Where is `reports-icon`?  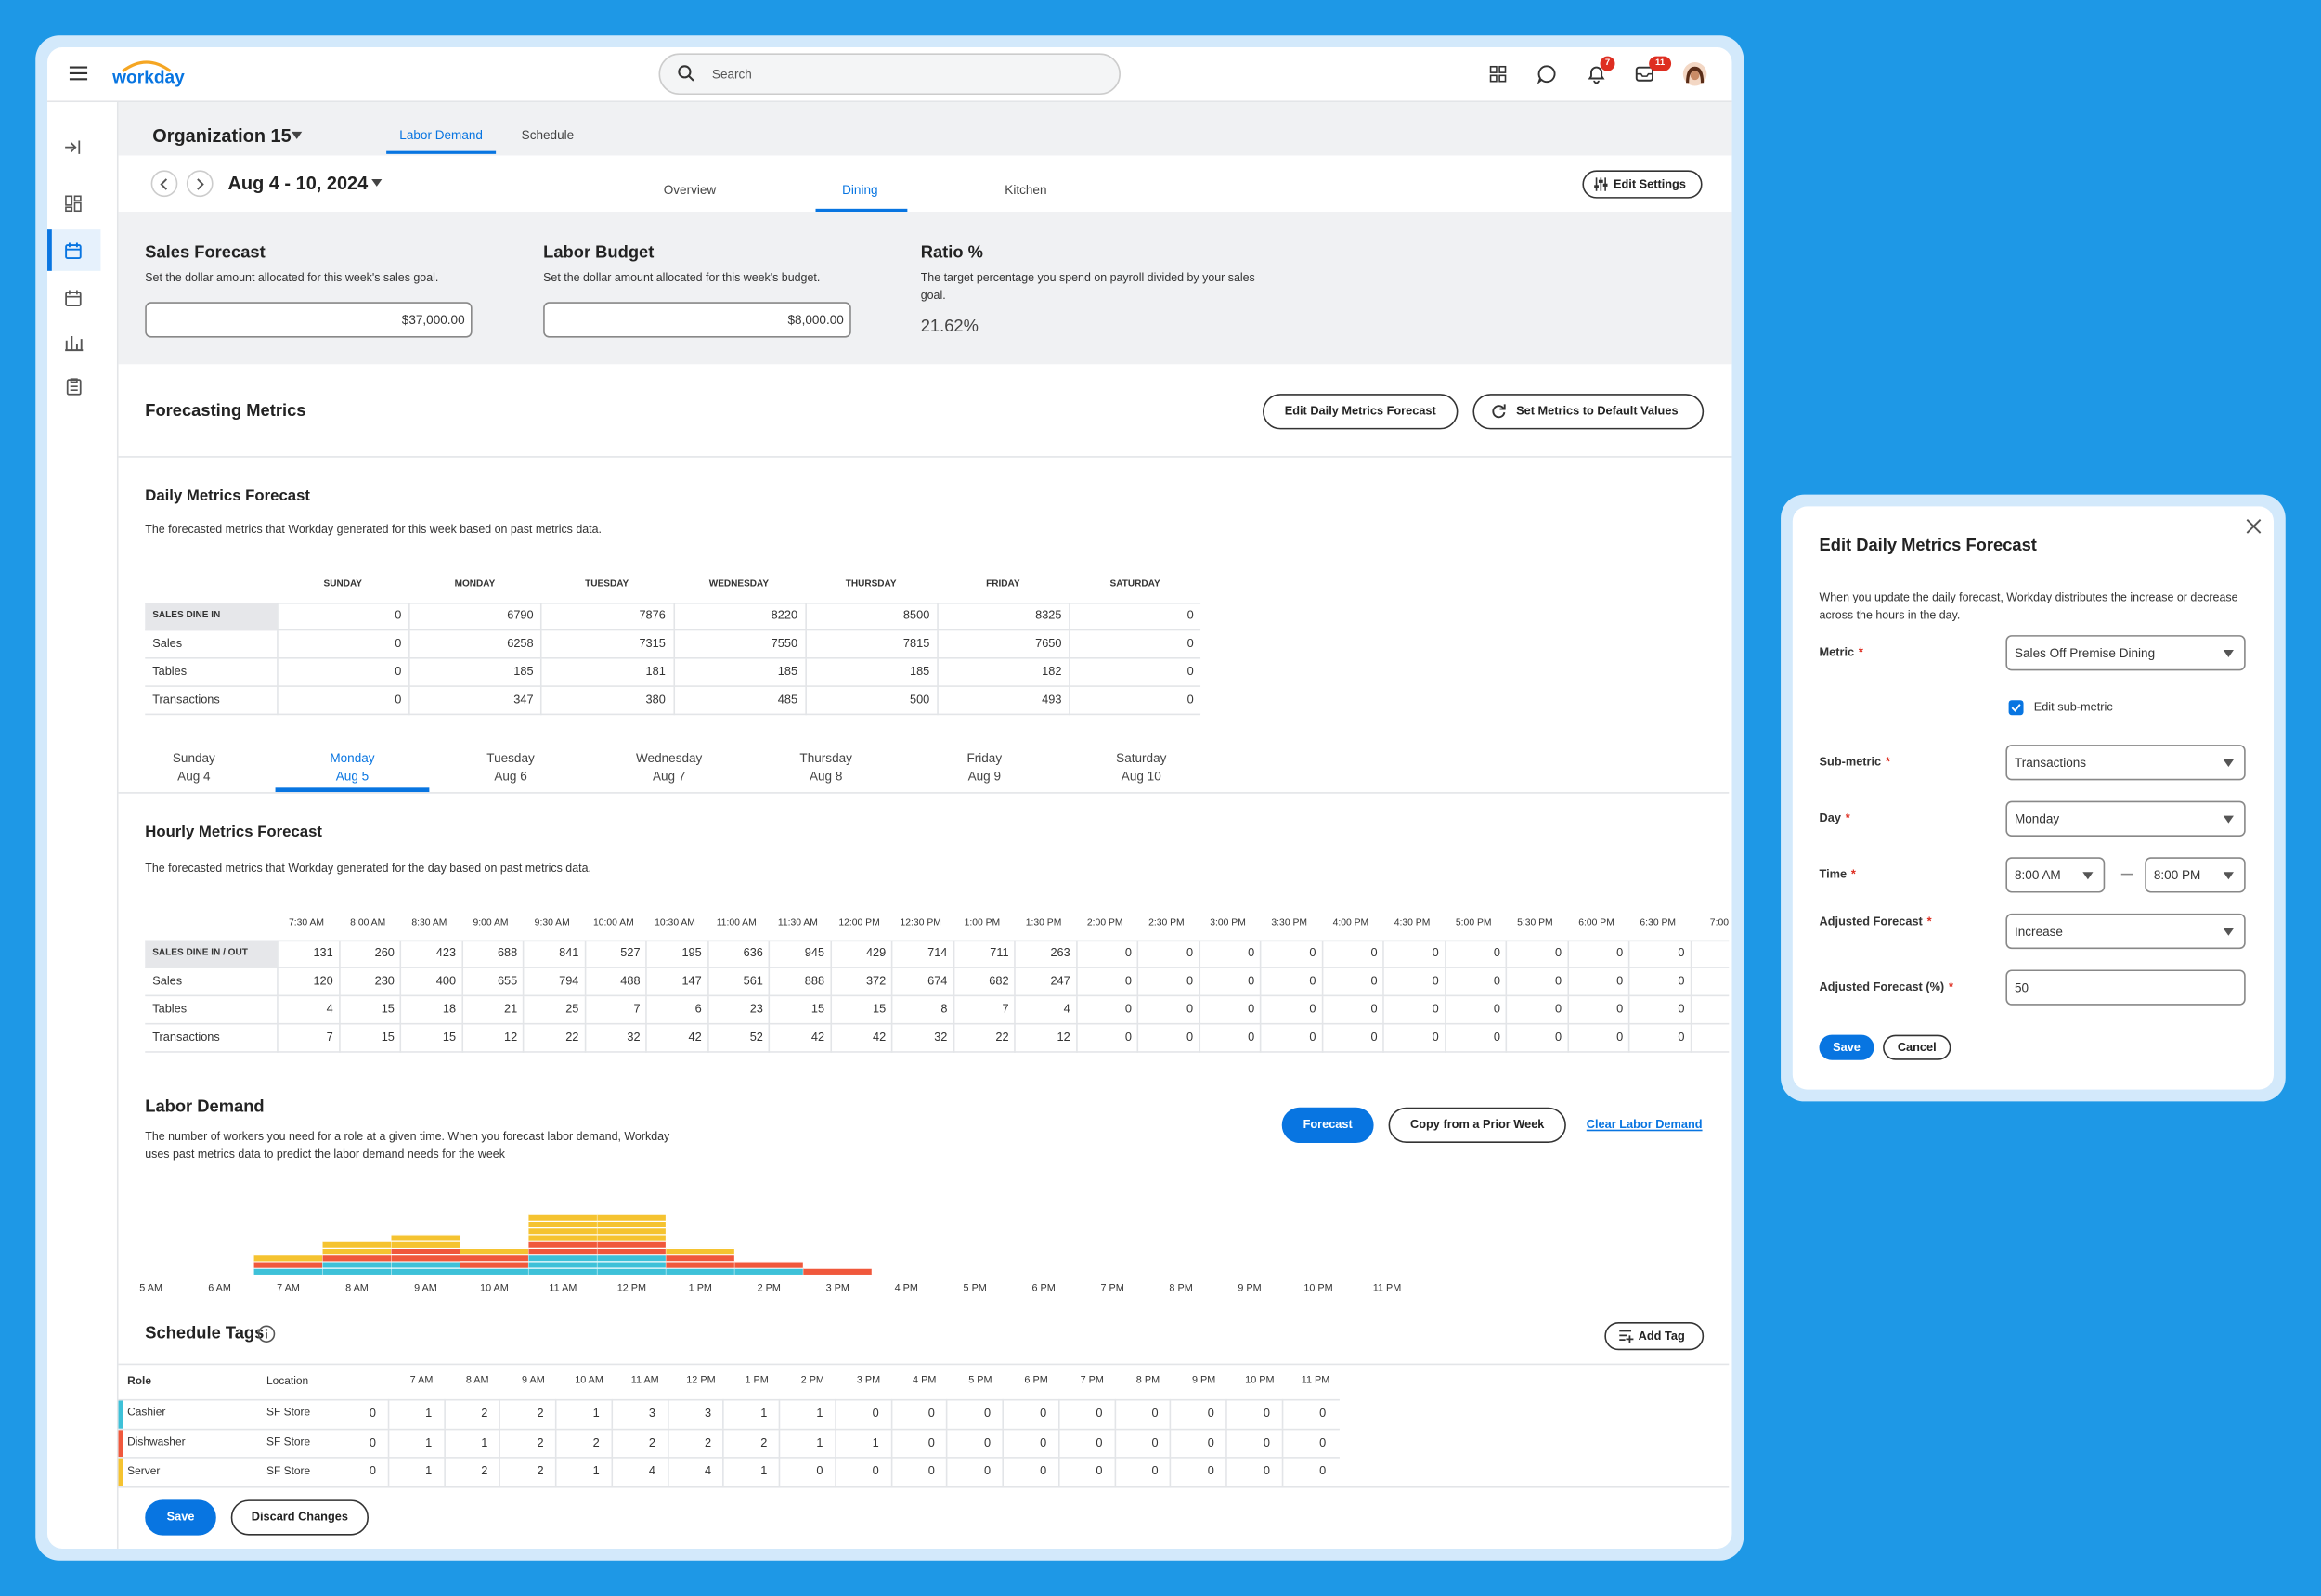 reports-icon is located at coordinates (75, 343).